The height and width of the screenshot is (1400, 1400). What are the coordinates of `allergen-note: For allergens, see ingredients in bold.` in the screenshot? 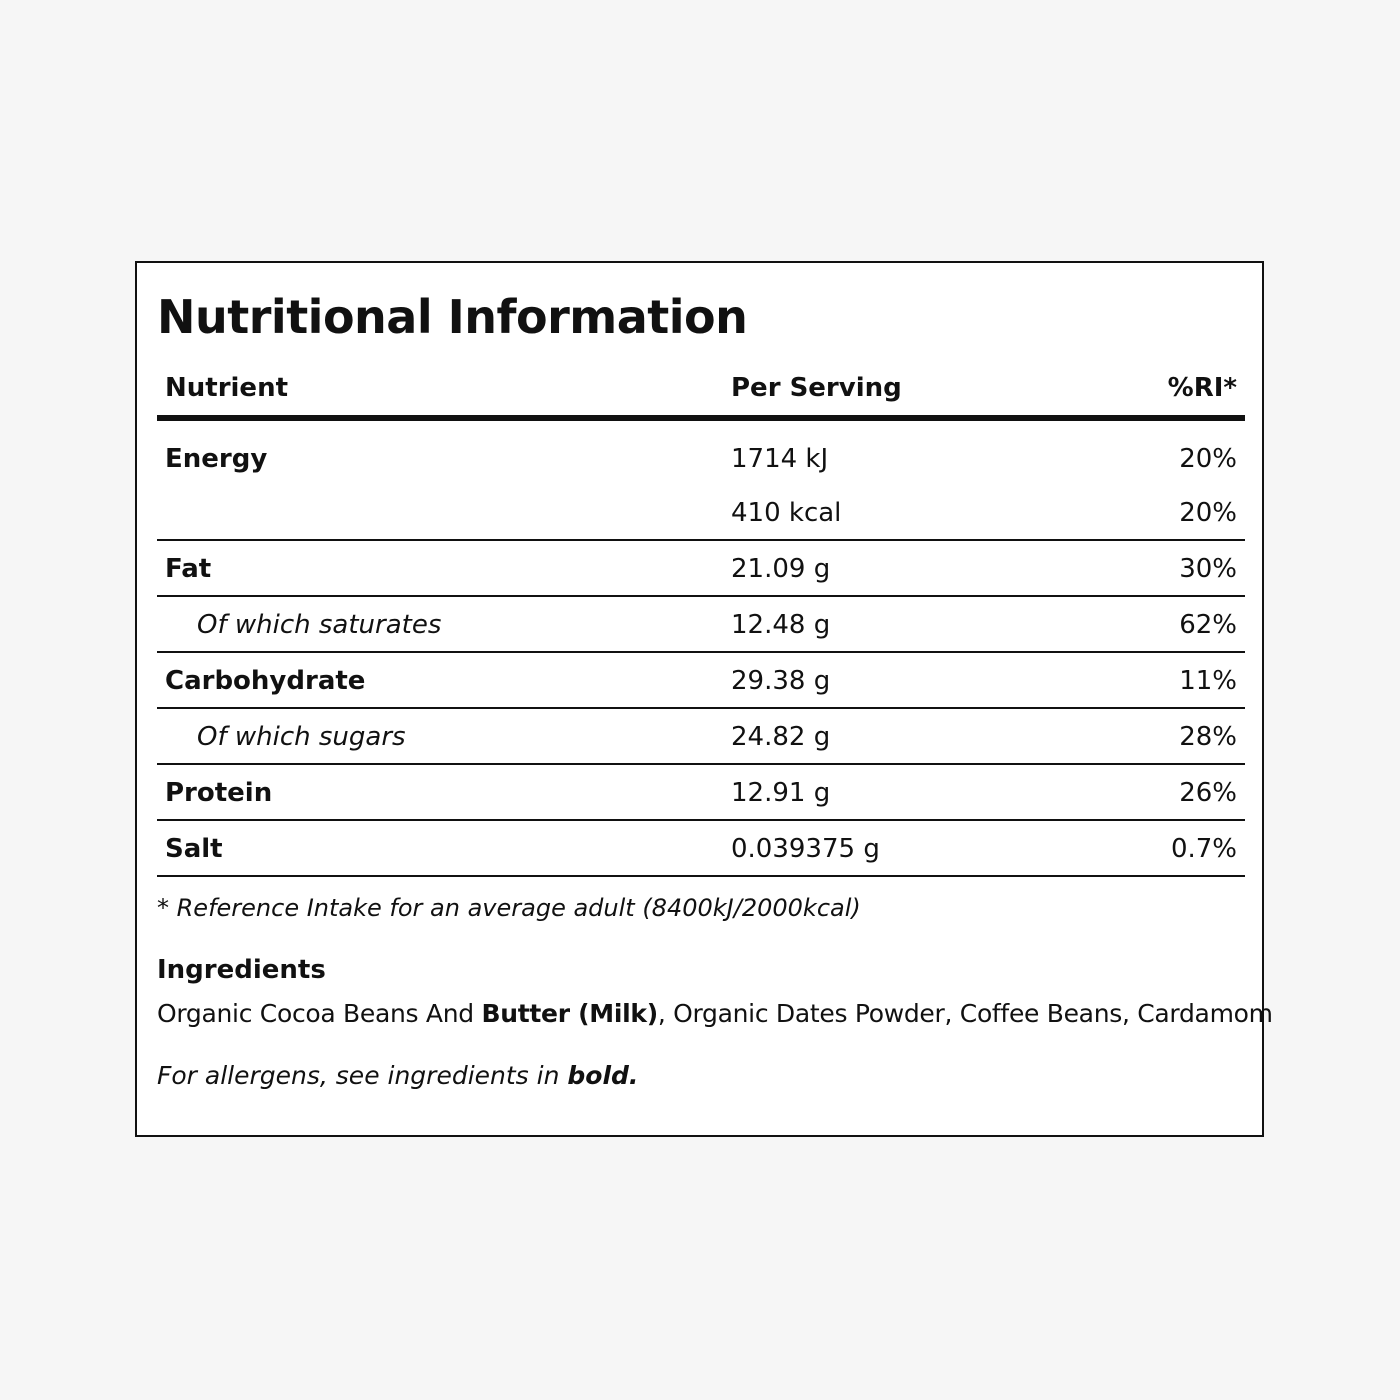 It's located at (397, 1076).